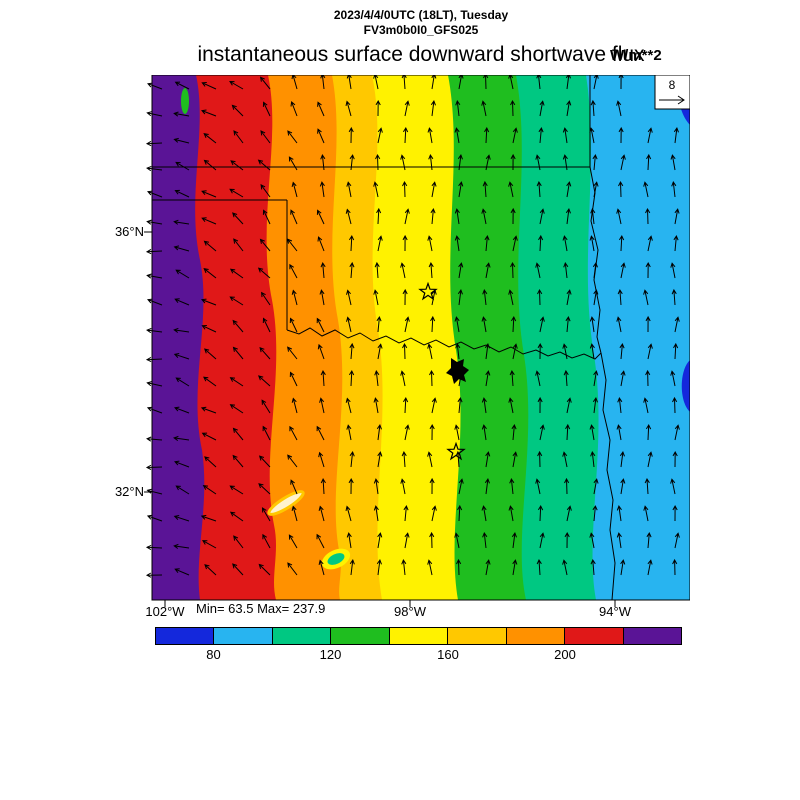 The image size is (800, 800). What do you see at coordinates (672, 85) in the screenshot?
I see `reference-vector-label: 8` at bounding box center [672, 85].